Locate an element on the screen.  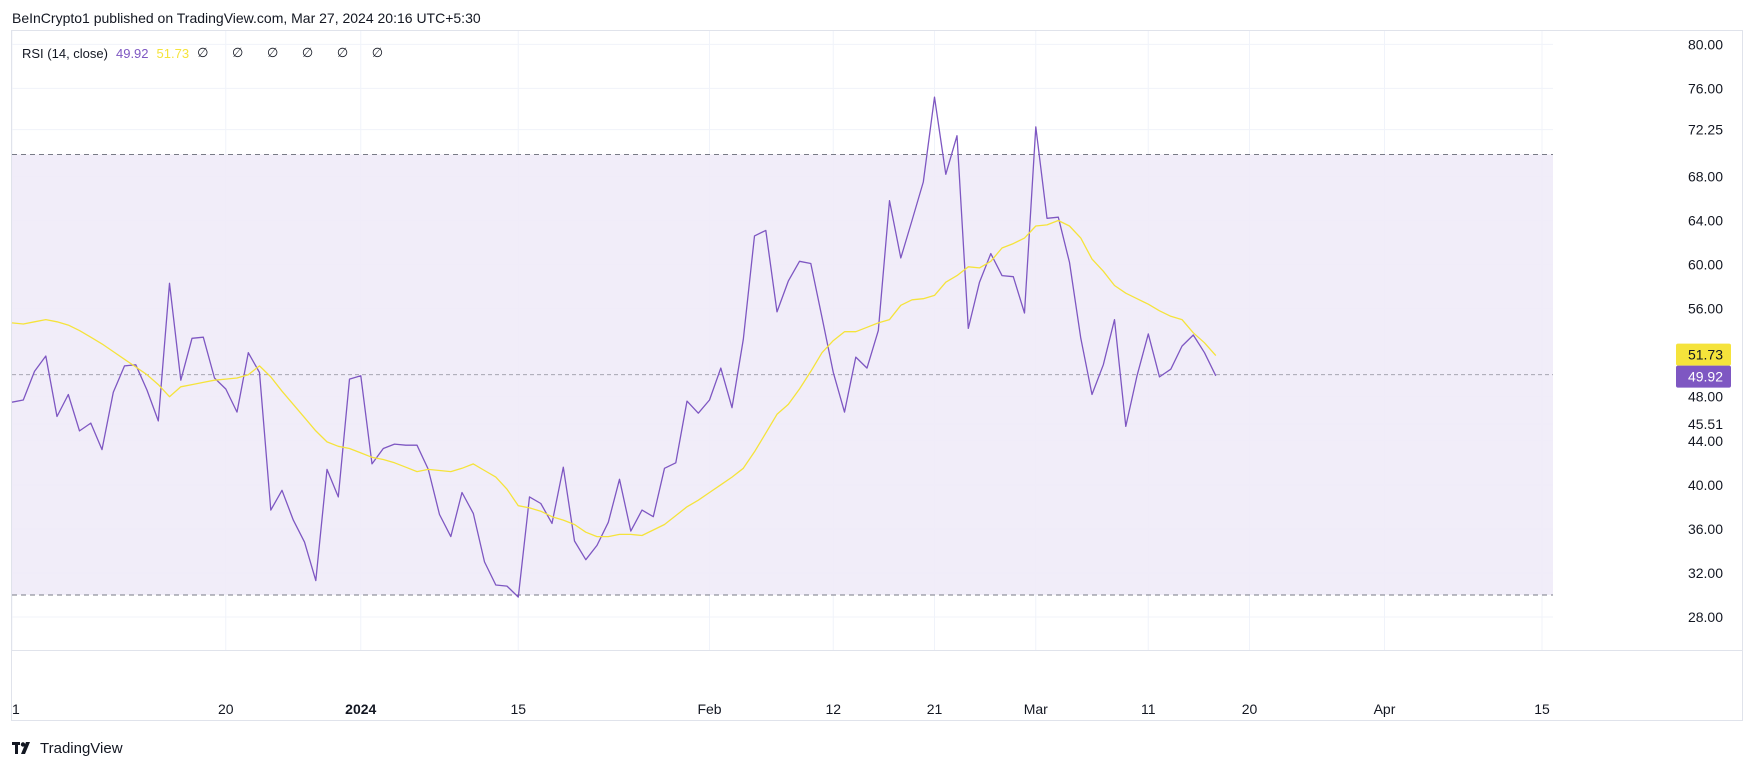
time-scale: 1 20 2024 15 Feb 12 21 Mar 11 20 Apr 15 is located at coordinates (781, 709).